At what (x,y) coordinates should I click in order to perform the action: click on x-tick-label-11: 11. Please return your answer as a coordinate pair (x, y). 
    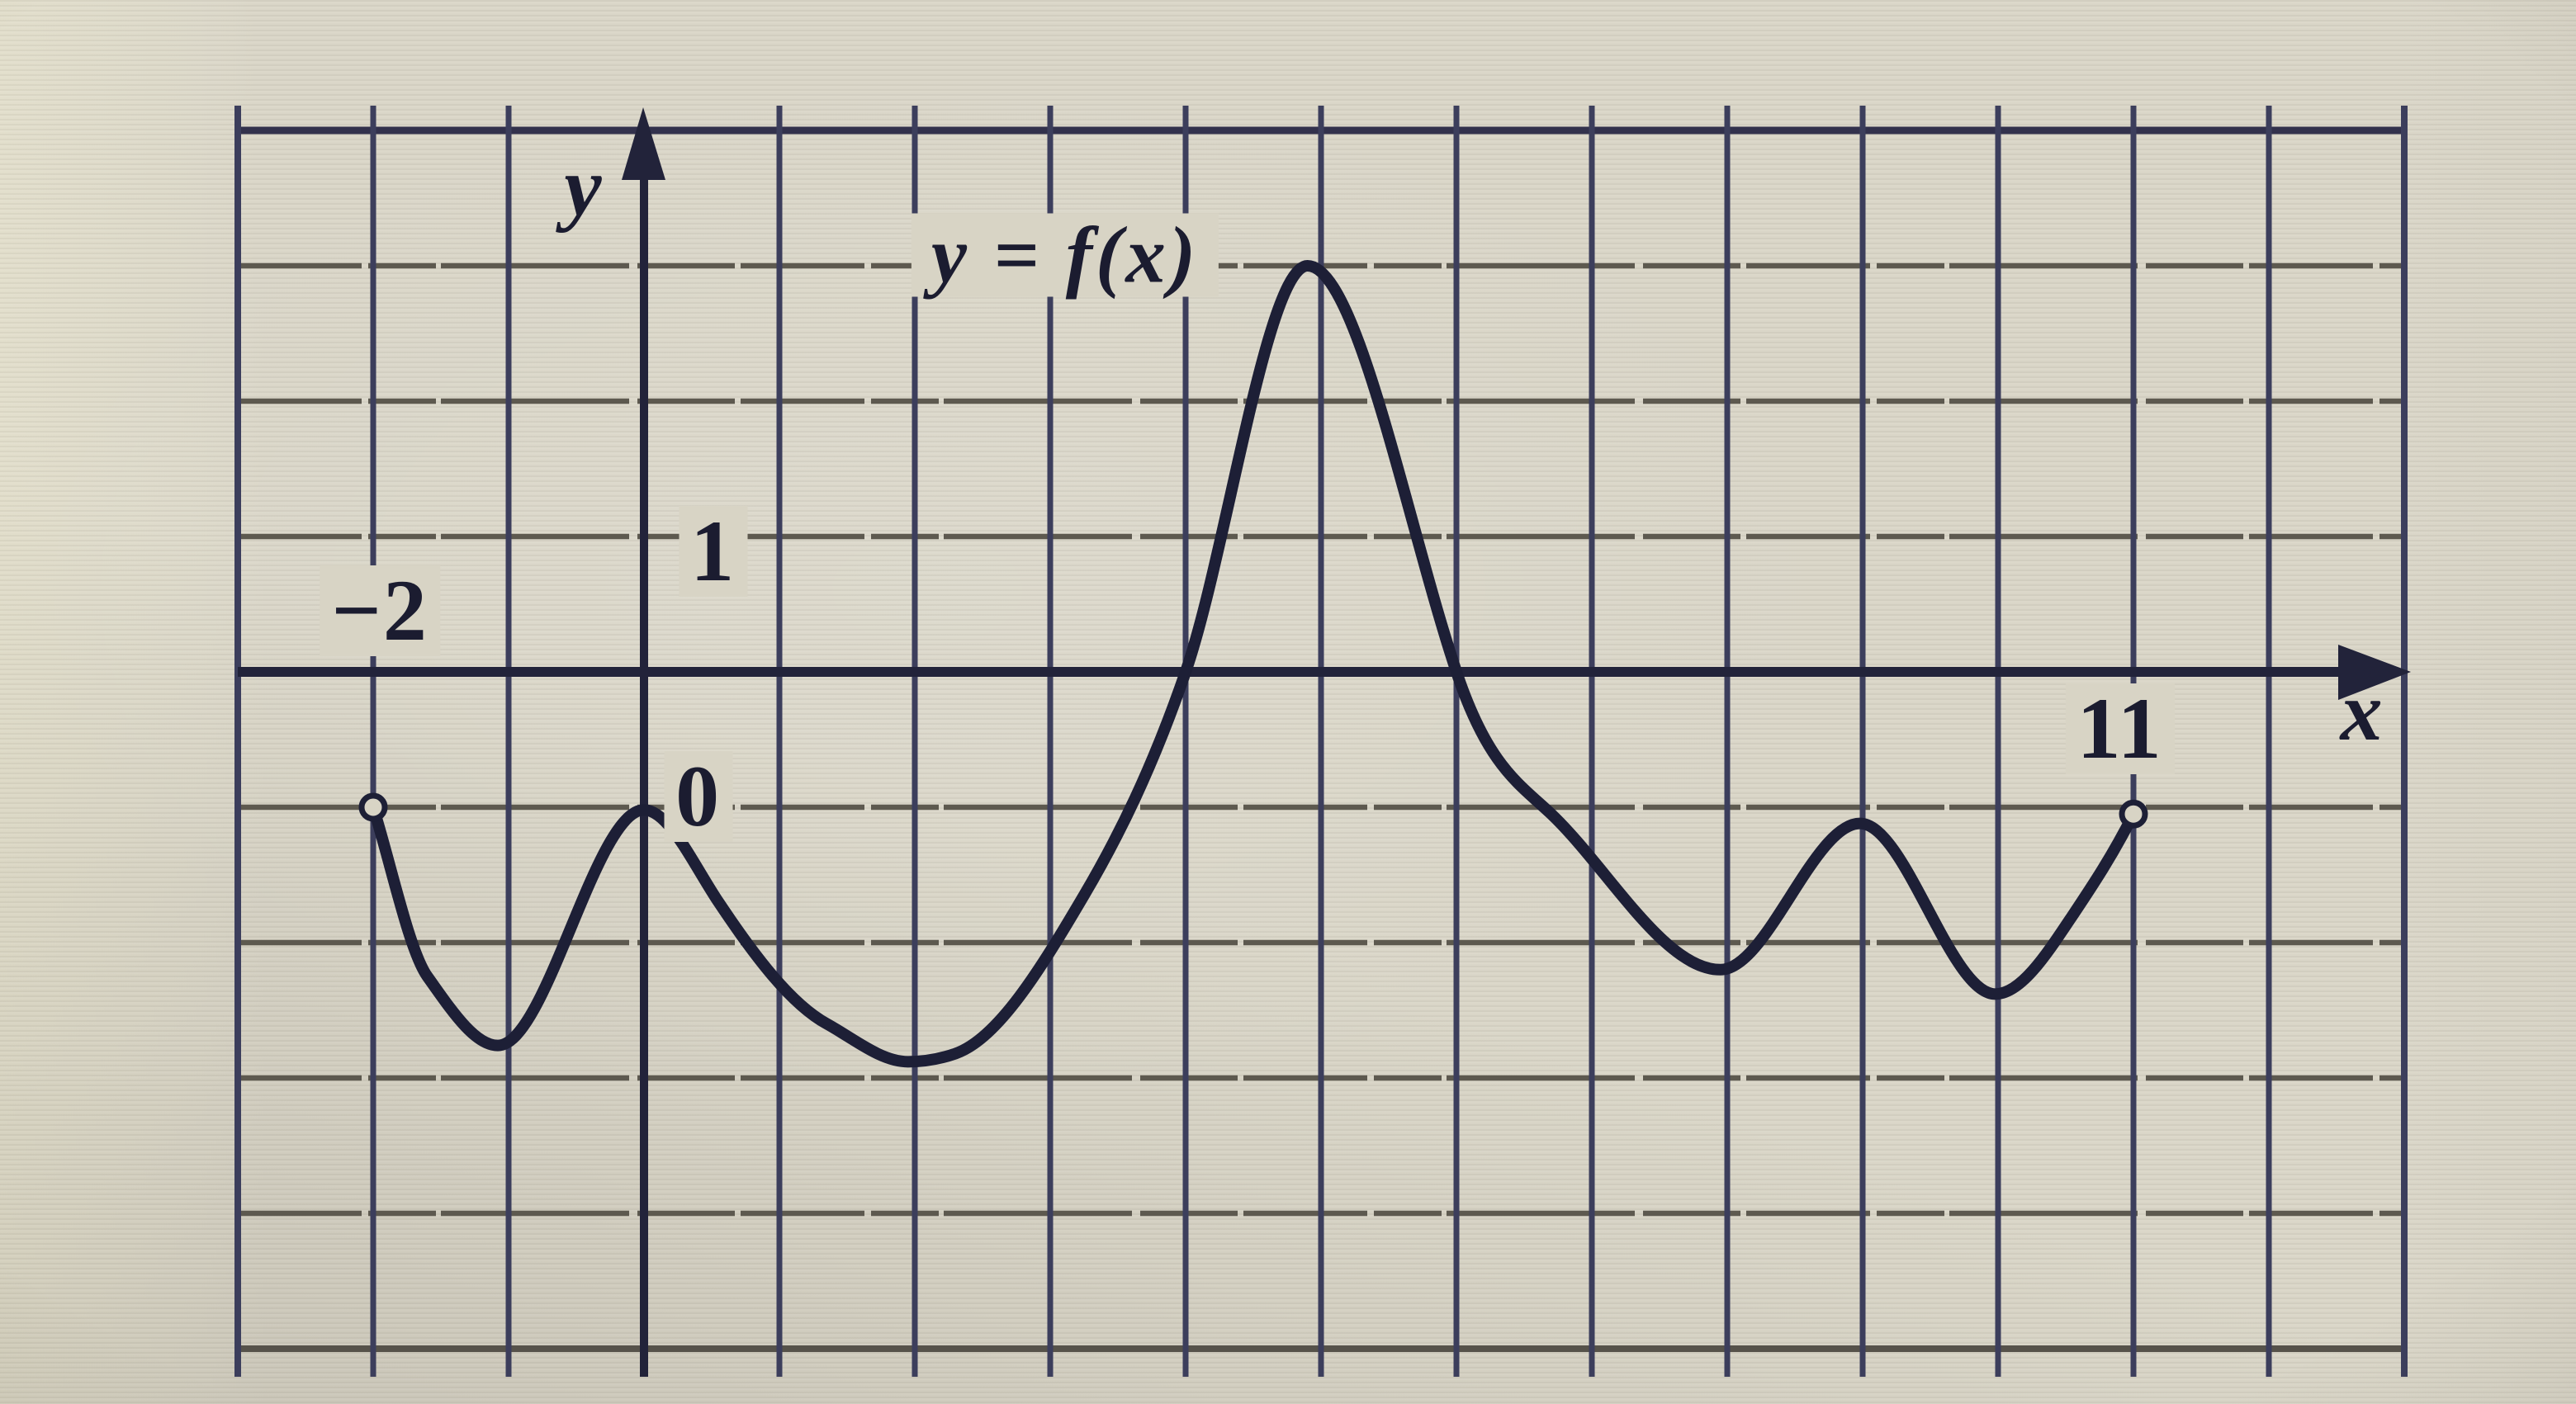
    Looking at the image, I should click on (2120, 728).